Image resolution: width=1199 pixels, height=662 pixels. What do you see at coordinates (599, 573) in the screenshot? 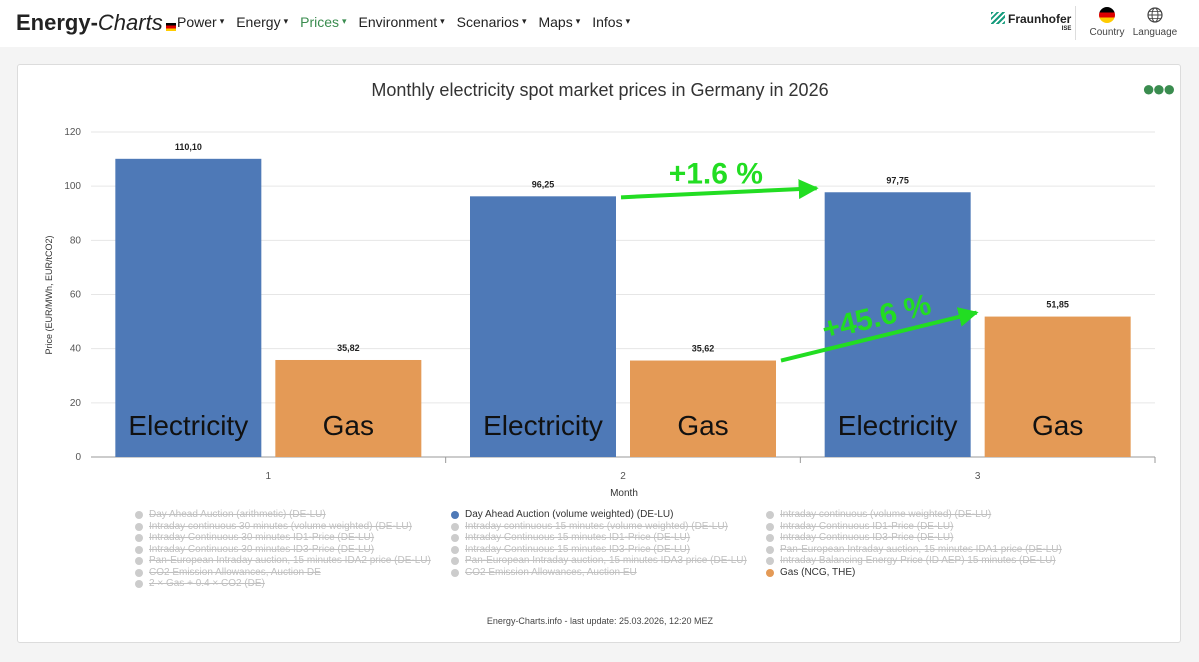
I see `legend-item: CO2 Emission Allowances, Auction EU` at bounding box center [599, 573].